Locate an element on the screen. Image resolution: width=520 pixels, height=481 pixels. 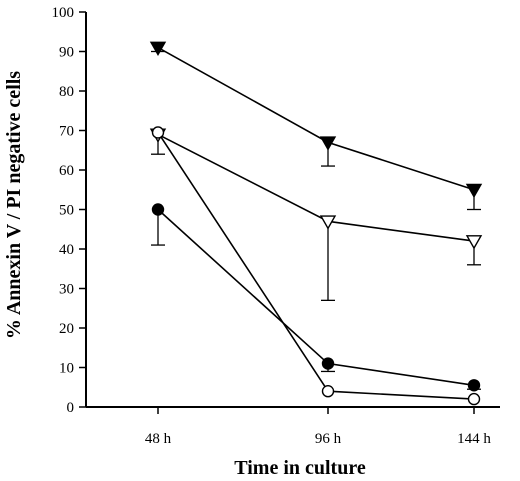
y-tick-label-10: 10 is located at coordinates (66, 369).